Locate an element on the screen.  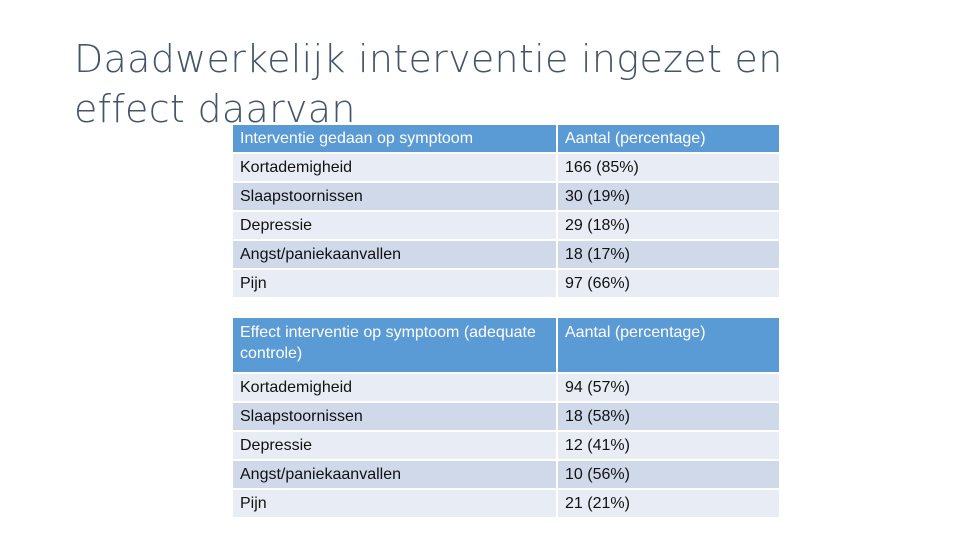
count-cell: 12 (41%) is located at coordinates (669, 446).